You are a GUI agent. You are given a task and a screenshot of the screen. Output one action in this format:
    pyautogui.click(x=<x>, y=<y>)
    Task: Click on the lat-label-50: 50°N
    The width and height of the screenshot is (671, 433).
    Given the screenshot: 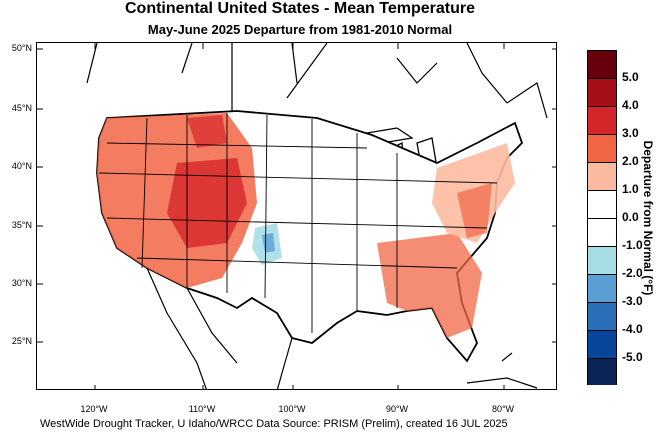 What is the action you would take?
    pyautogui.click(x=21, y=48)
    